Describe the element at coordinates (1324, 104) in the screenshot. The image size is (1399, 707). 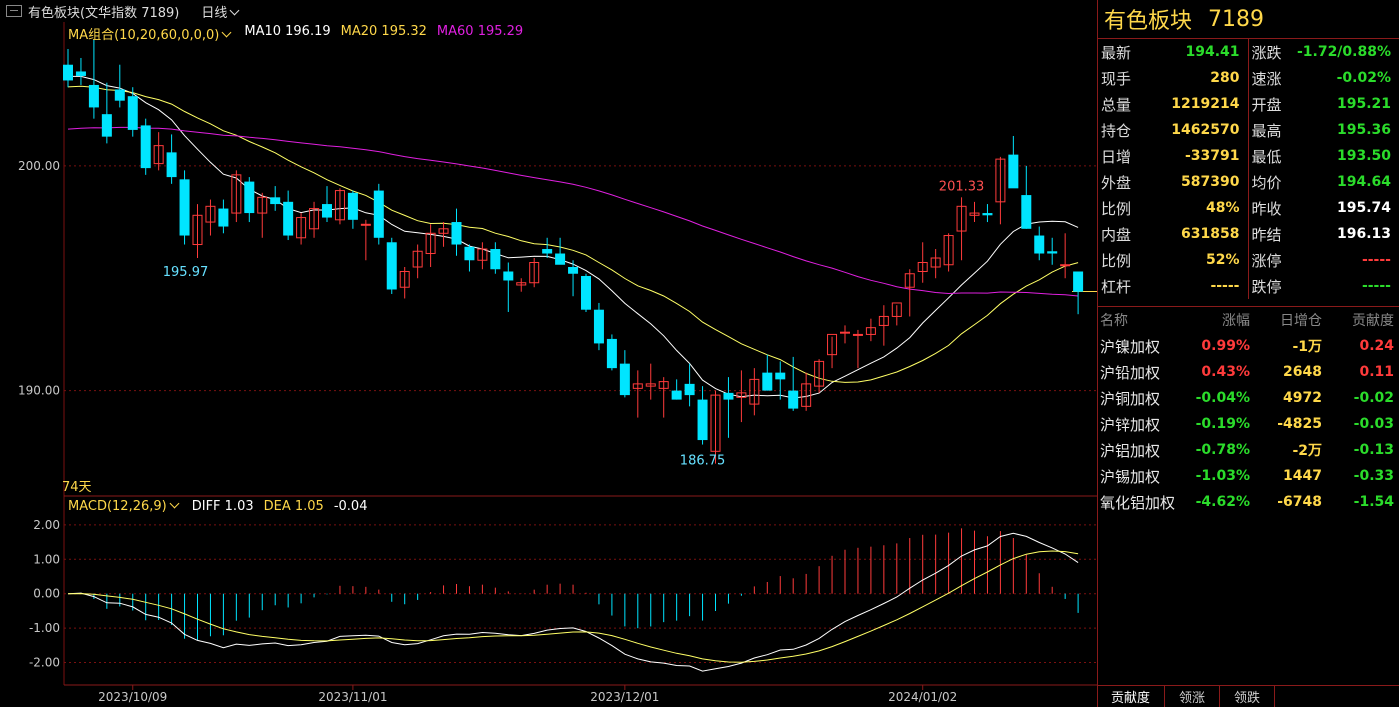
I see `quote-cell: 开盘 195.21` at that location.